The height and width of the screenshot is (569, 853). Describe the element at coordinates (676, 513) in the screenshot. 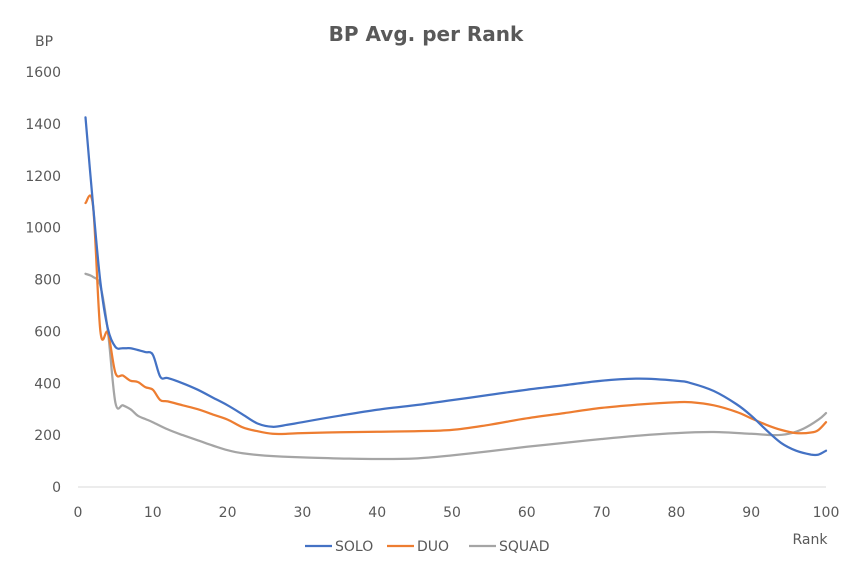

I see `x-tick-label: 80` at that location.